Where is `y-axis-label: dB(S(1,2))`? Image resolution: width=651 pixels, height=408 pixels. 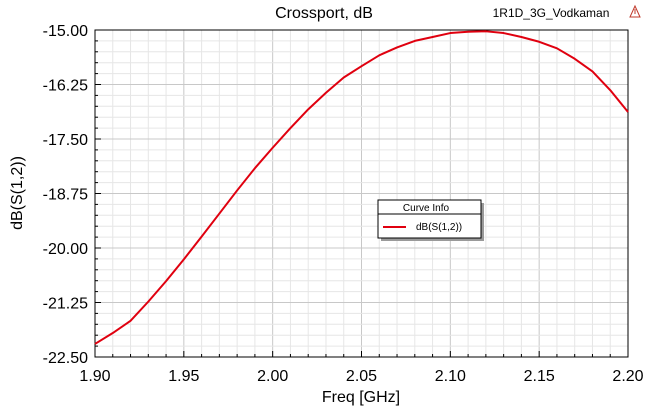 y-axis-label: dB(S(1,2)) is located at coordinates (17, 193).